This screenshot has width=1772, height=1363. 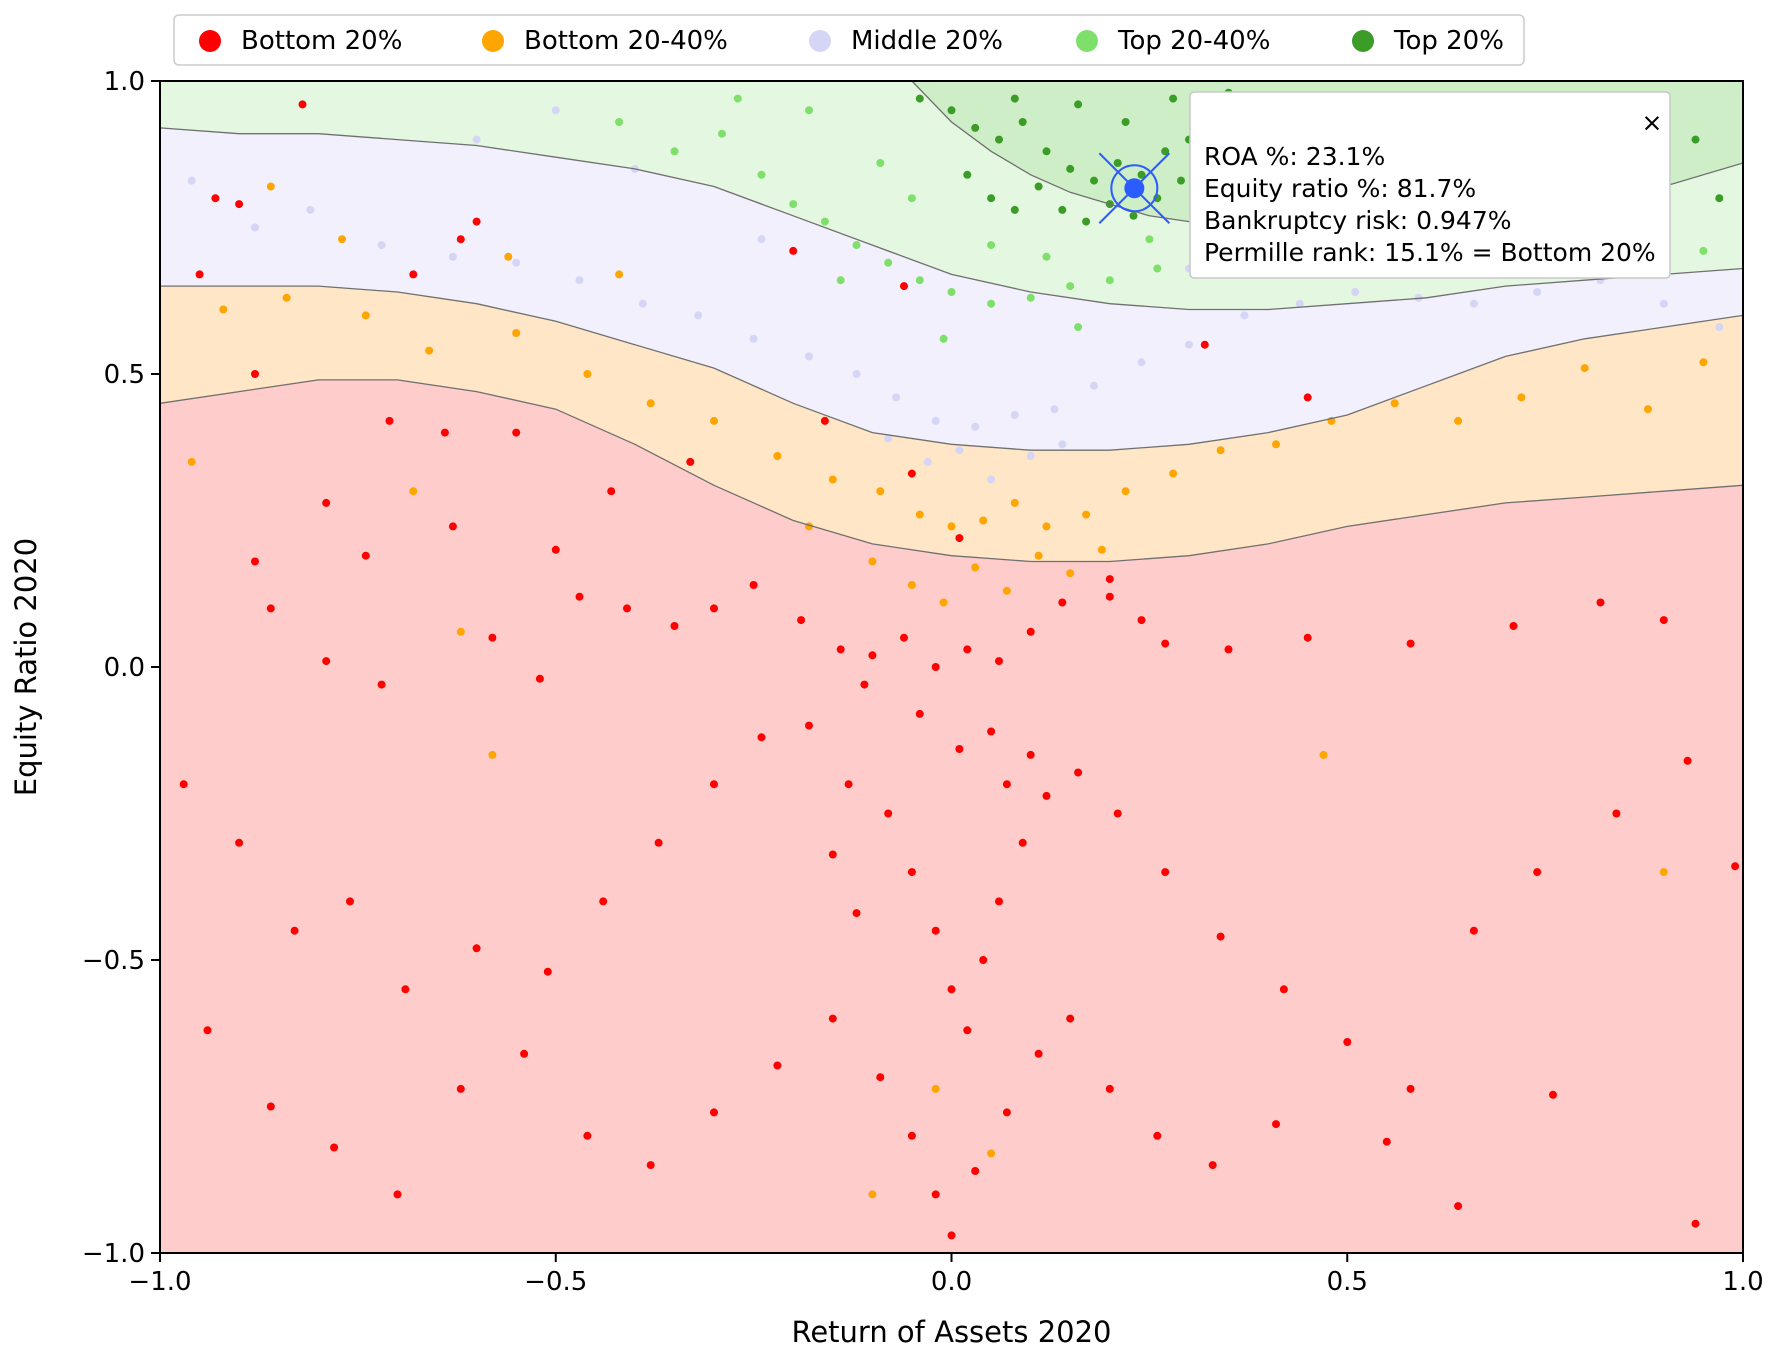 I want to click on highlight-point, so click(x=1134, y=188).